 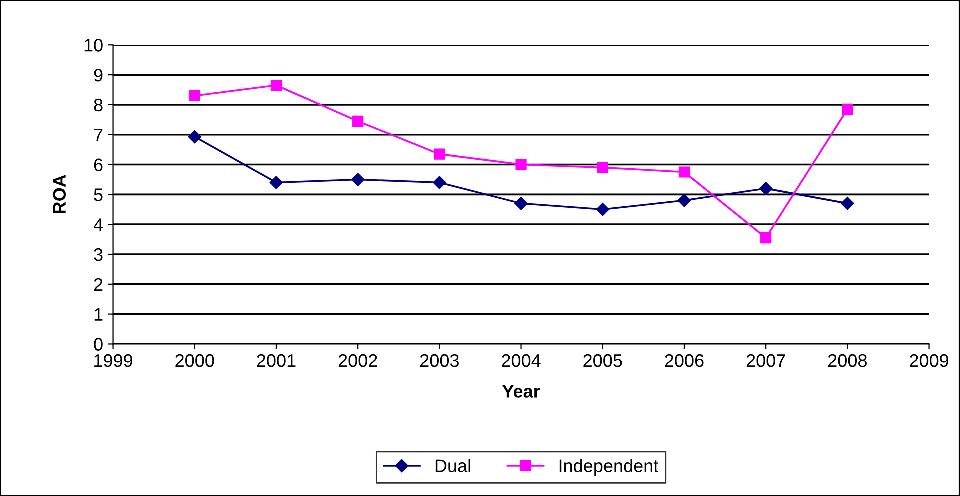 What do you see at coordinates (98, 195) in the screenshot?
I see `y-tick-label: 5` at bounding box center [98, 195].